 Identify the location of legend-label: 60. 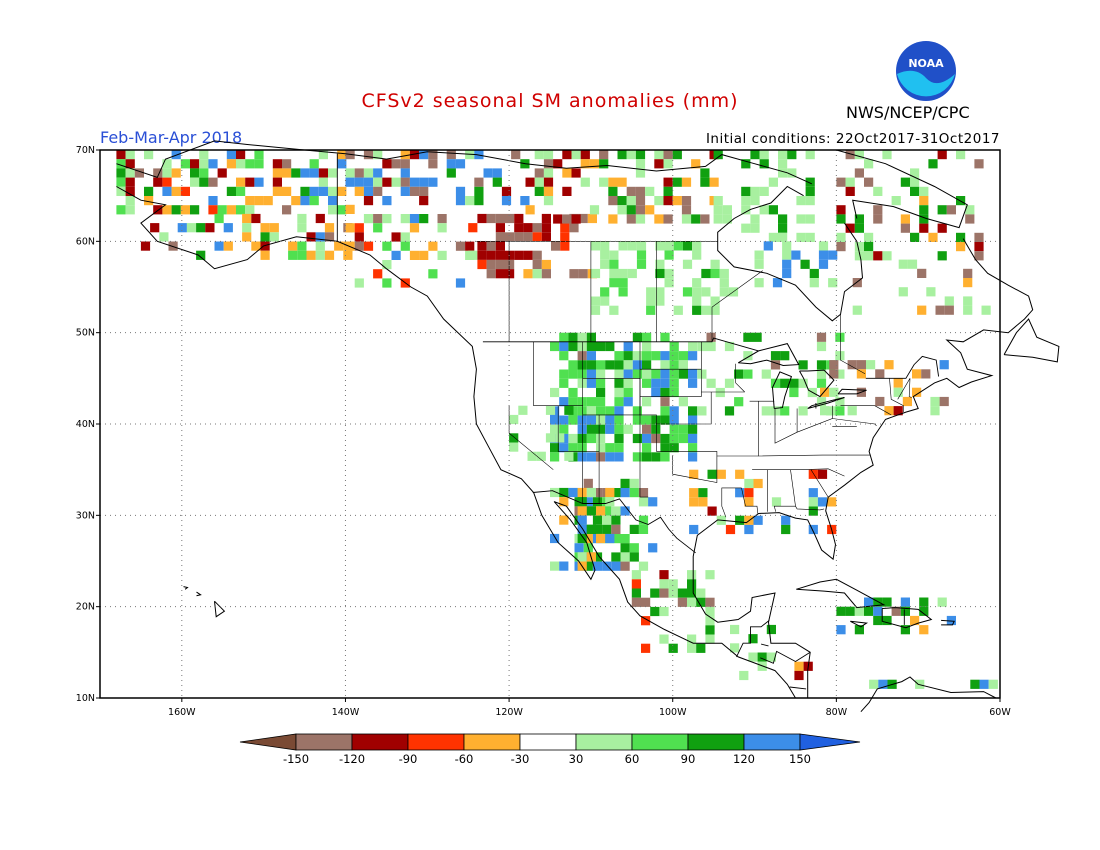
(632, 759).